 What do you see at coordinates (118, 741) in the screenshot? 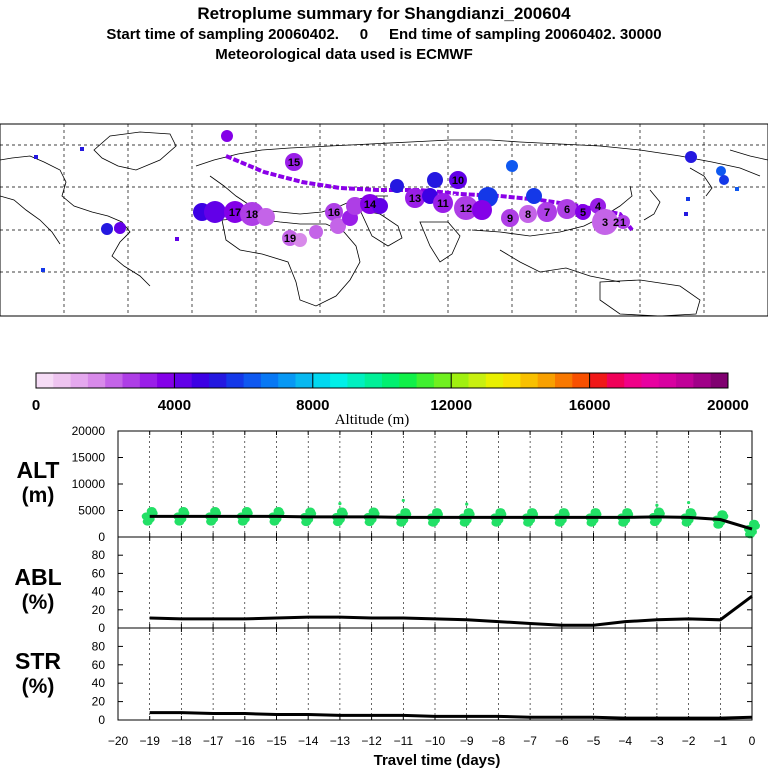
I see `x-tick-label: −20` at bounding box center [118, 741].